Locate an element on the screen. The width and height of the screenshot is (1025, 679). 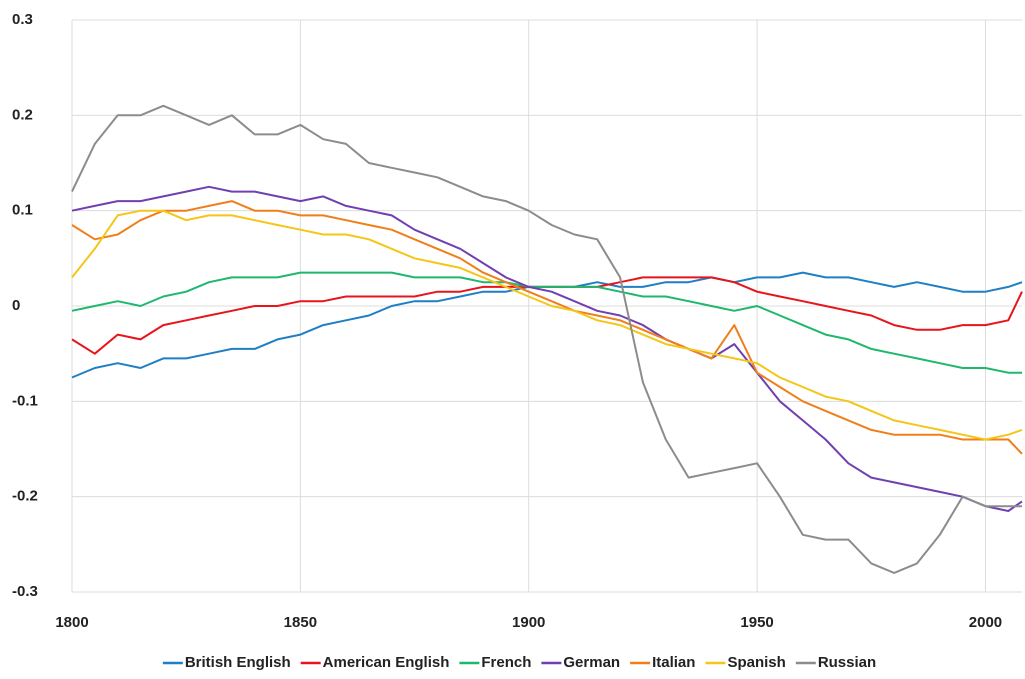
y-tick-label: 0.2 is located at coordinates (22, 114).